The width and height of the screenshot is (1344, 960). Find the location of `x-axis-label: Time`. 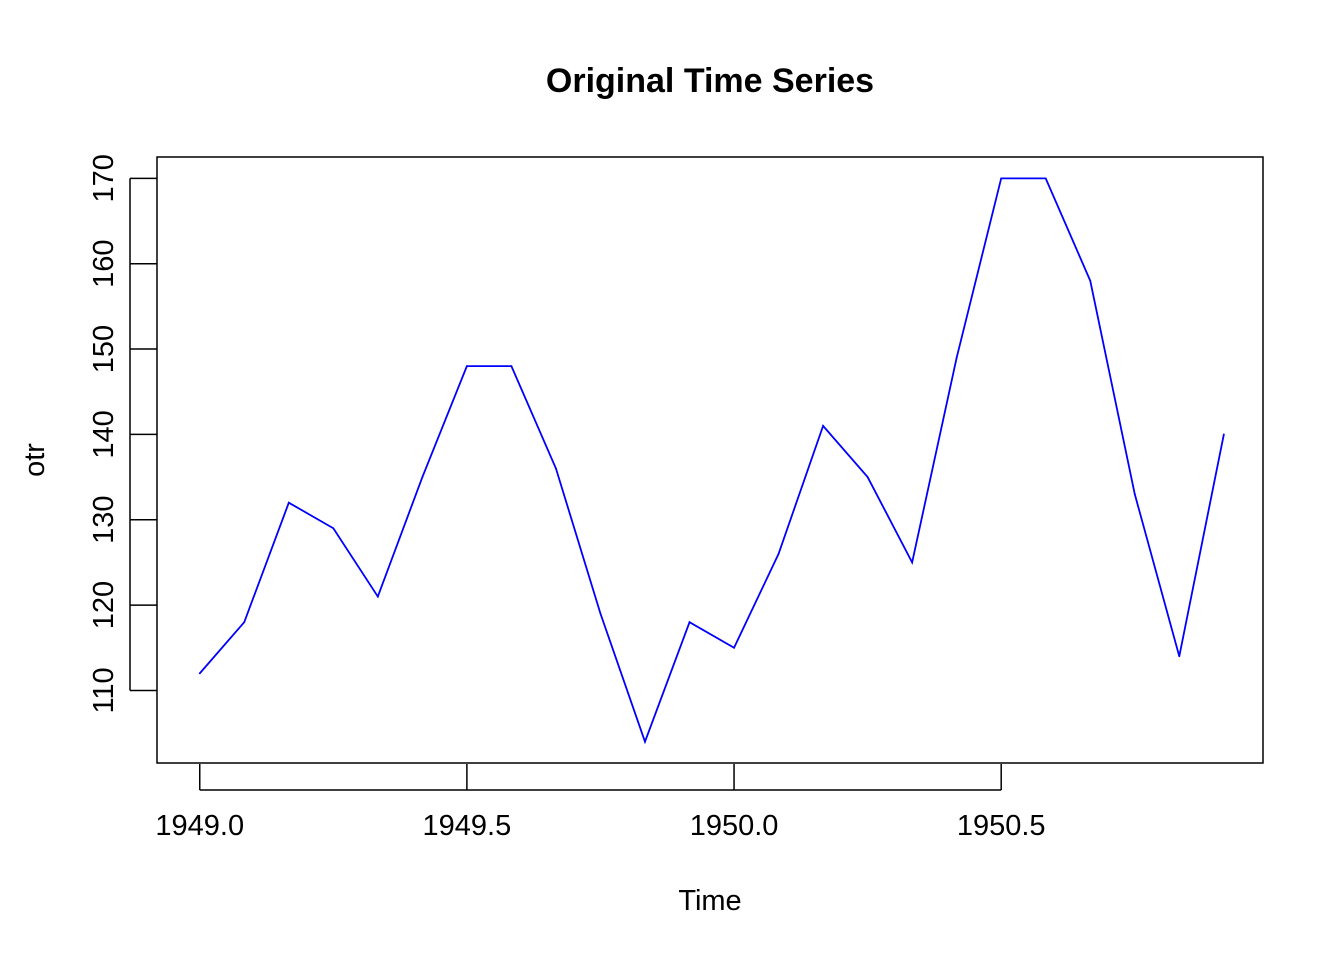

x-axis-label: Time is located at coordinates (709, 901).